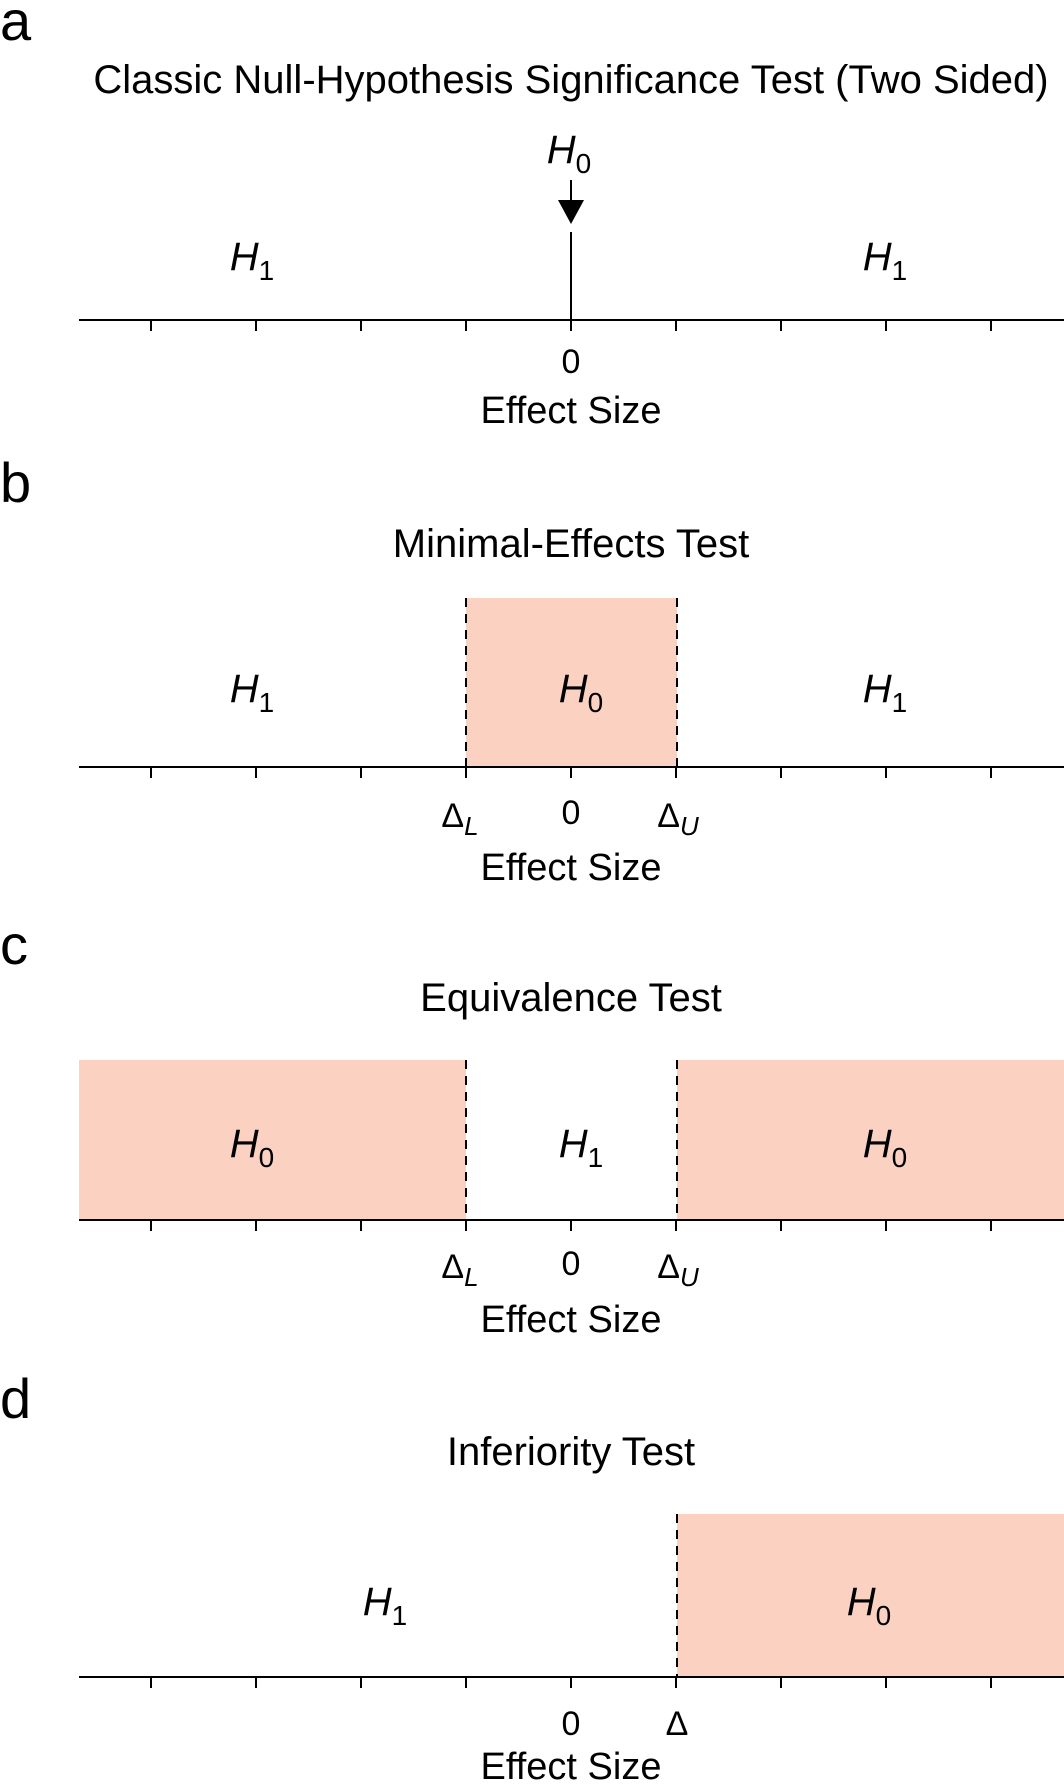 The height and width of the screenshot is (1784, 1064). Describe the element at coordinates (677, 1724) in the screenshot. I see `tick-label-delta: Δ` at that location.